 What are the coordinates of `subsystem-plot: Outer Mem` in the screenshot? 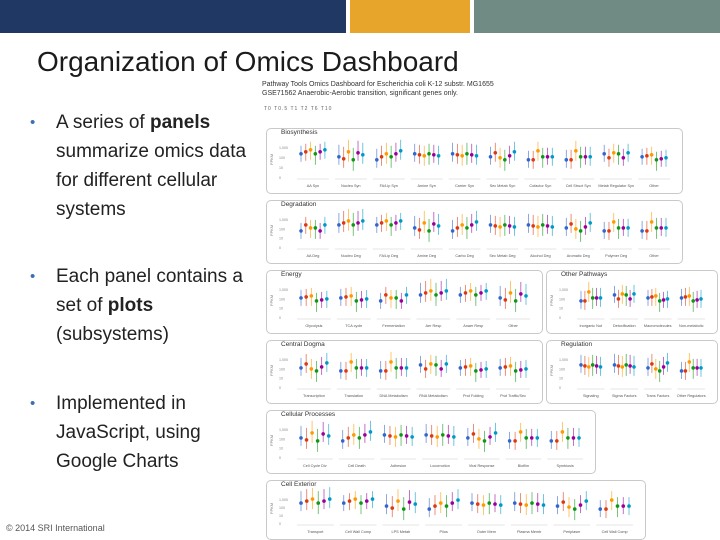 It's located at (486, 513).